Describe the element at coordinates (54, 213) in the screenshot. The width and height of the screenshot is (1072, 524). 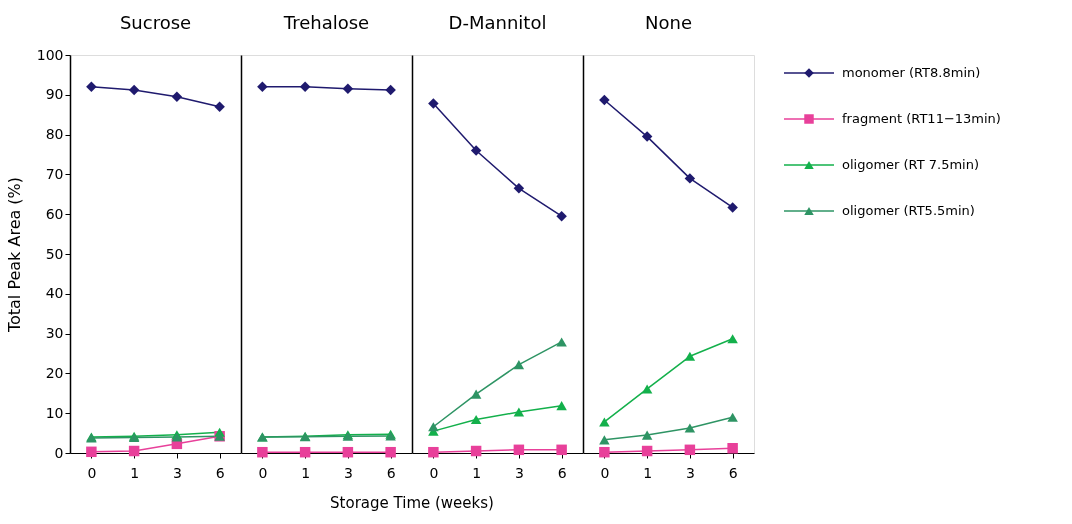
I see `y-tick-label: 60` at that location.